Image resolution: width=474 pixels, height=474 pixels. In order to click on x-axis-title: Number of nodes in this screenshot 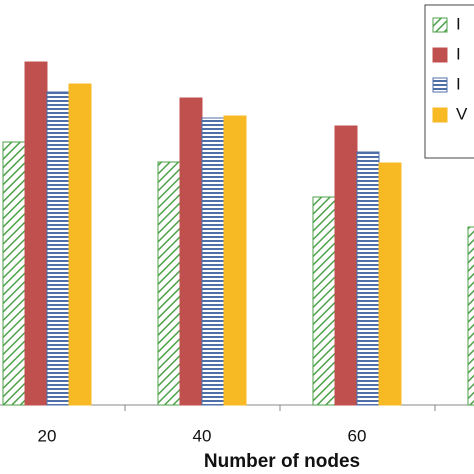, I will do `click(282, 461)`.